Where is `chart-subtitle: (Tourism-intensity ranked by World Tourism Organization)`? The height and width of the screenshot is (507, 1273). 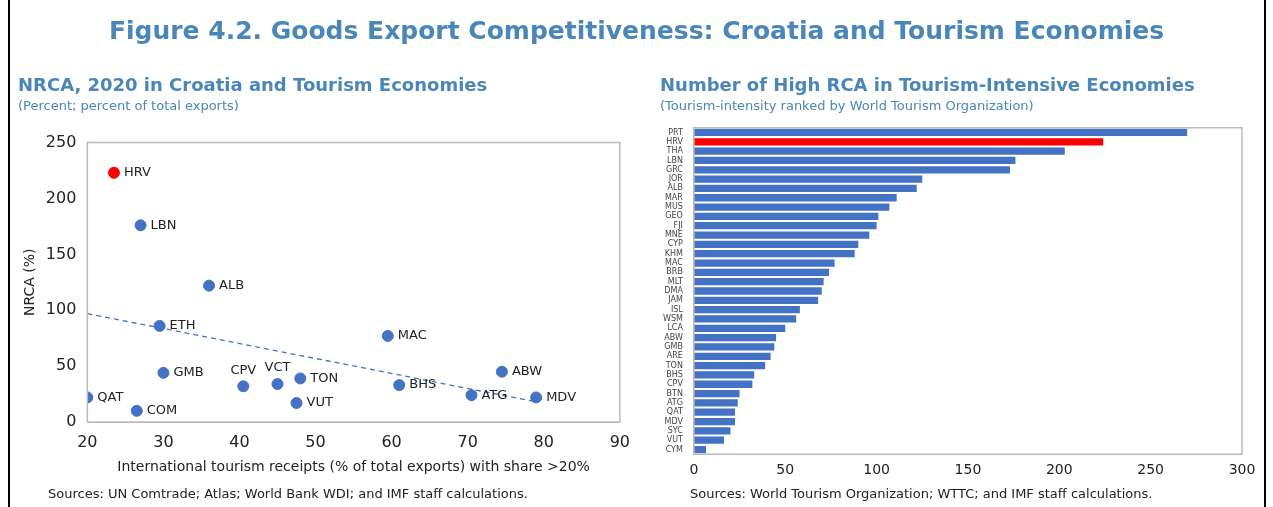
chart-subtitle: (Tourism-intensity ranked by World Tourism Organization) is located at coordinates (847, 105).